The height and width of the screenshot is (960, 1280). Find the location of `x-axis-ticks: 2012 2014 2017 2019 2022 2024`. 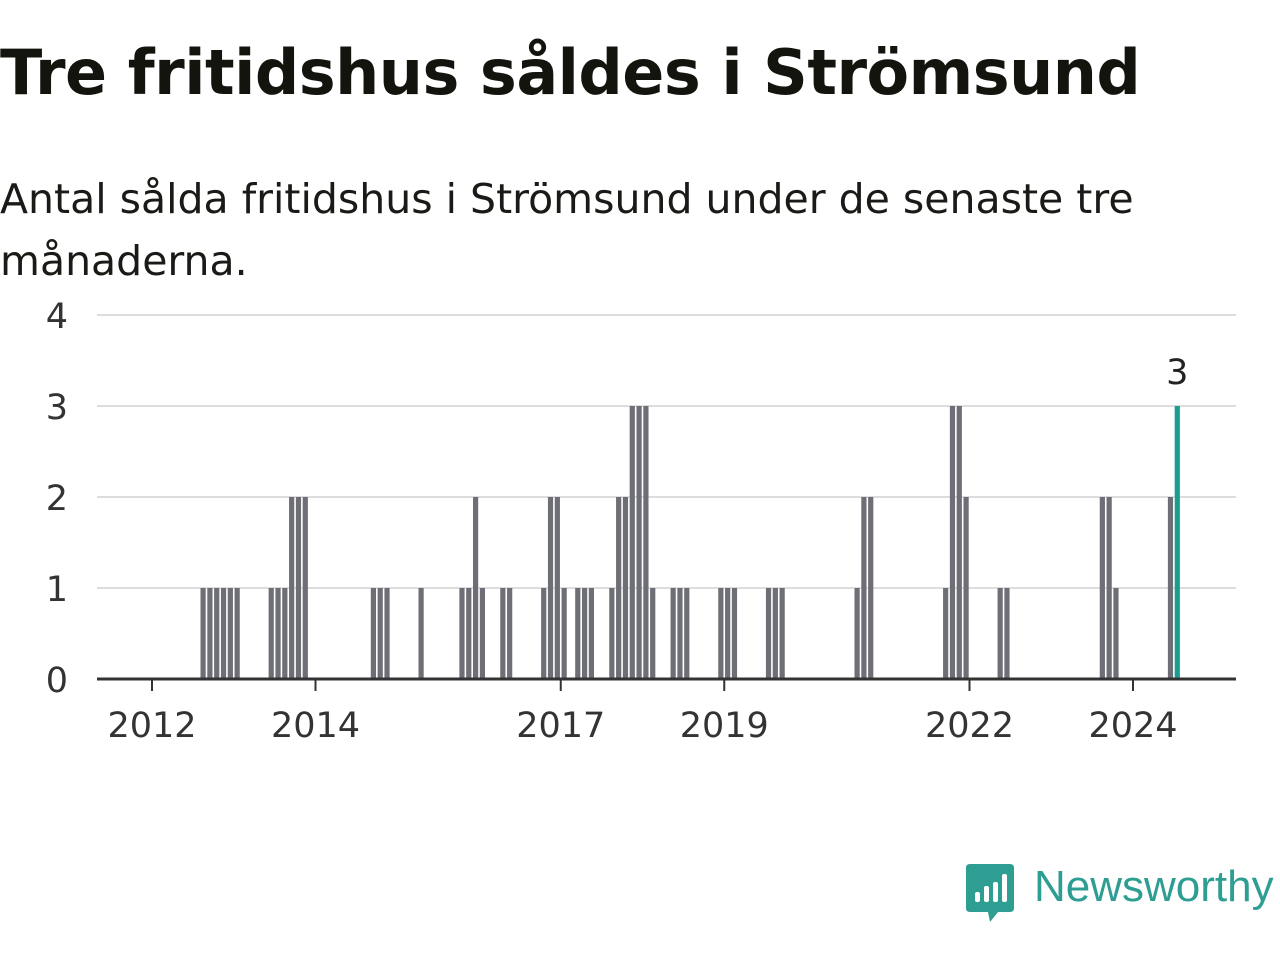

x-axis-ticks: 2012 2014 2017 2019 2022 2024 is located at coordinates (642, 712).